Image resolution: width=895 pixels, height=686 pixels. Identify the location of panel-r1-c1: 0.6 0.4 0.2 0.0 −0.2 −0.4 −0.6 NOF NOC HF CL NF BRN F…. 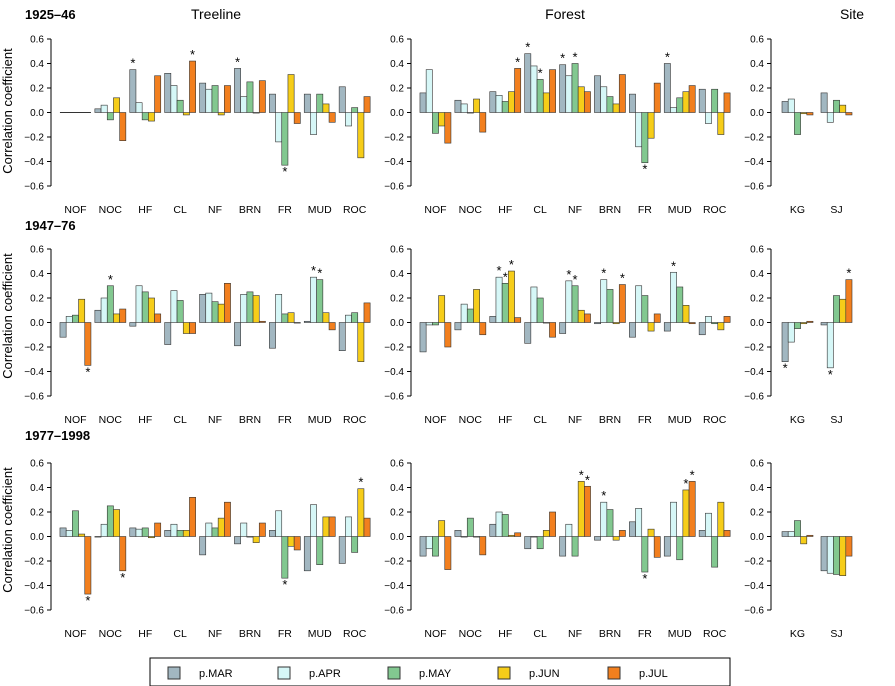
(197, 125).